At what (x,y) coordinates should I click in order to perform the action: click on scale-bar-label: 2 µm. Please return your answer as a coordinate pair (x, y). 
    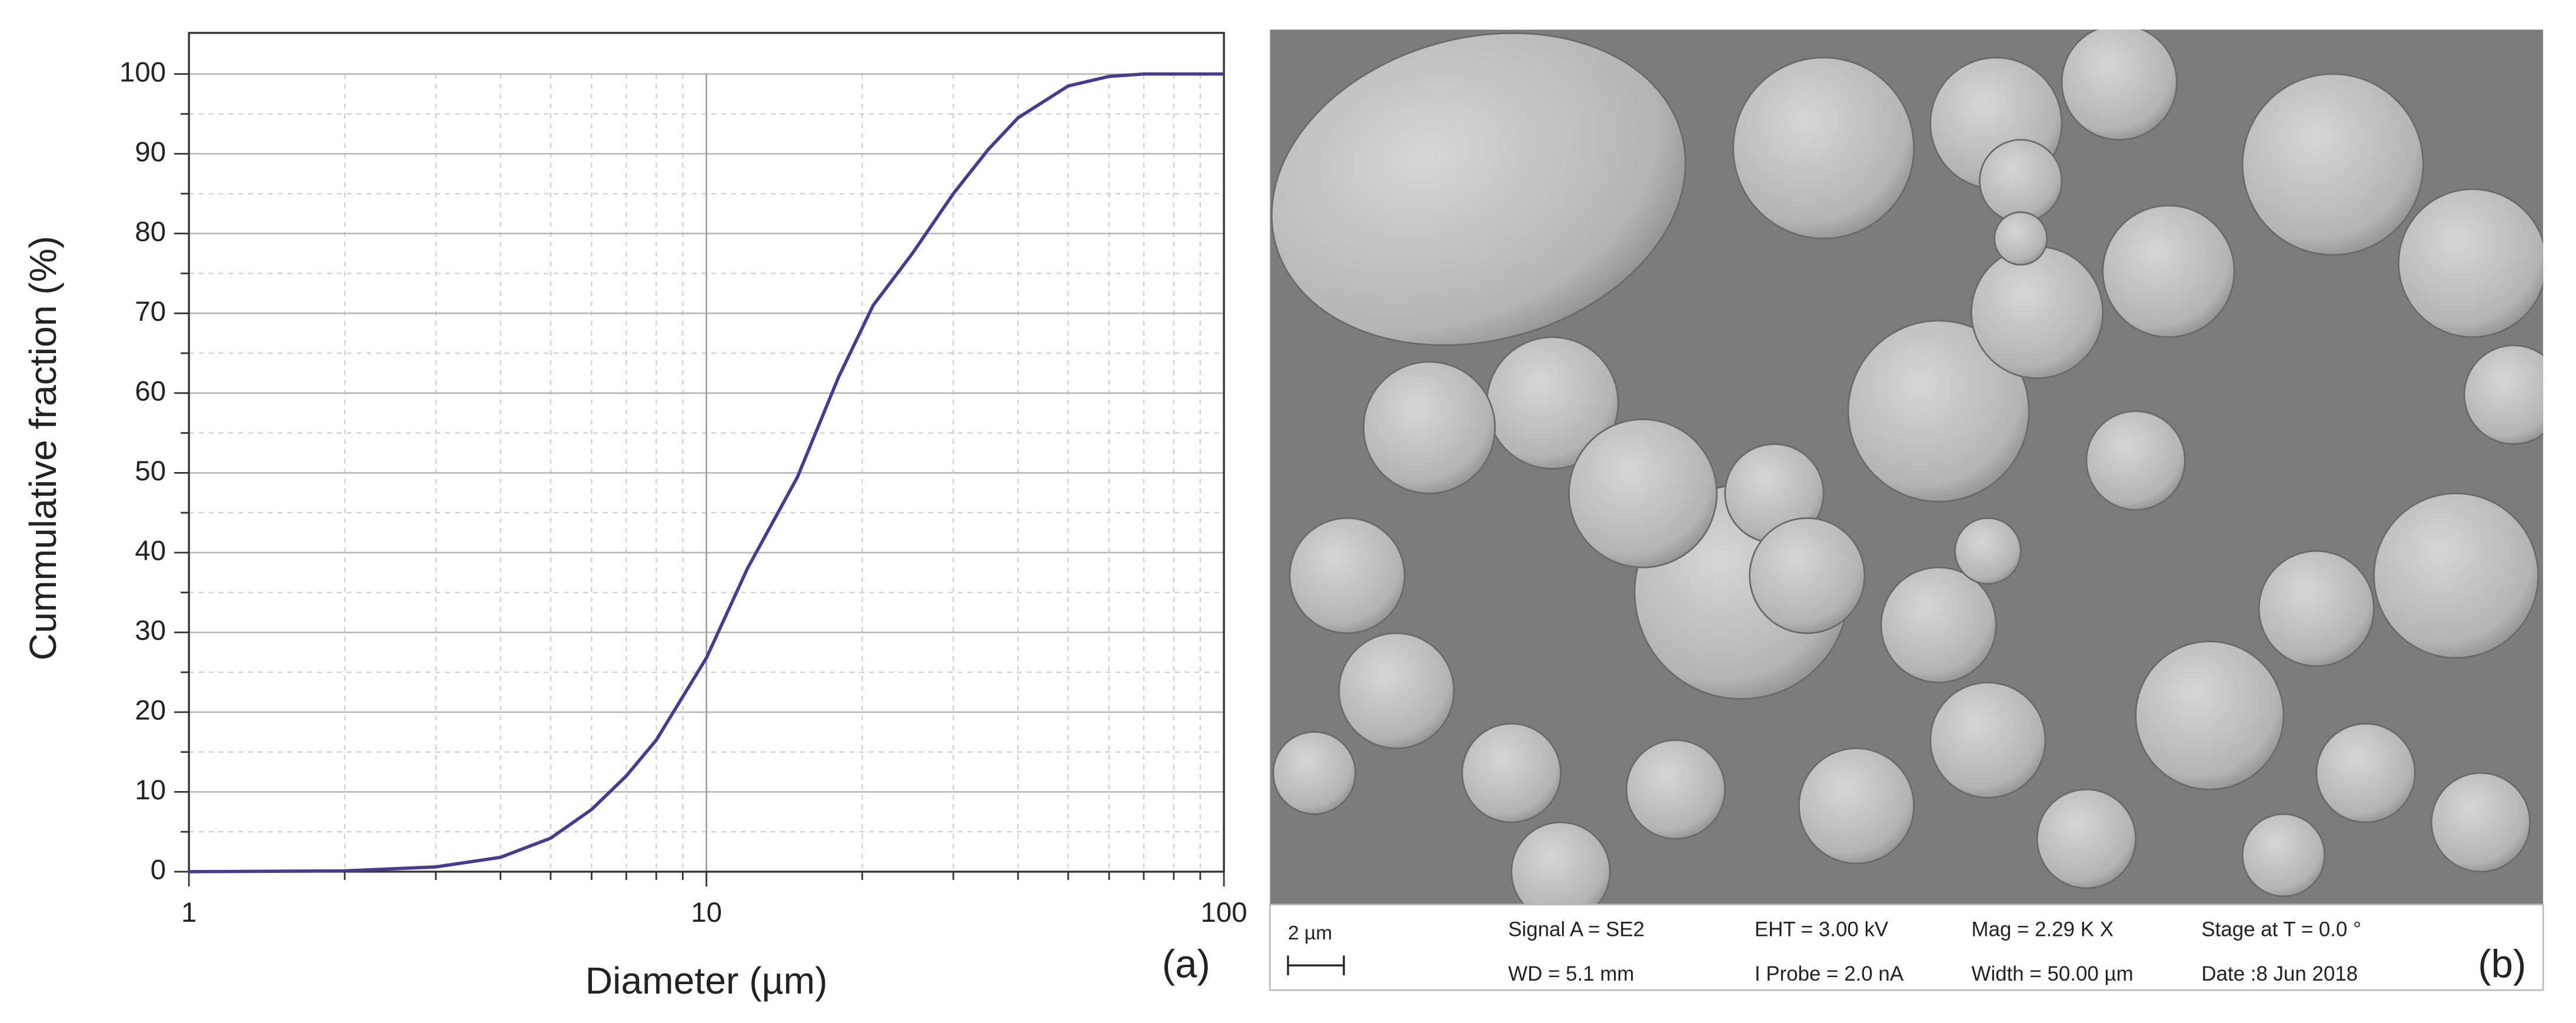
    Looking at the image, I should click on (1310, 933).